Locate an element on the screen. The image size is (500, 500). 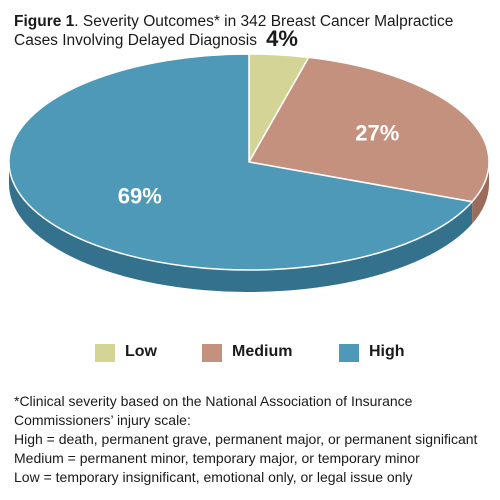
pie-label-medium: 27% is located at coordinates (377, 133).